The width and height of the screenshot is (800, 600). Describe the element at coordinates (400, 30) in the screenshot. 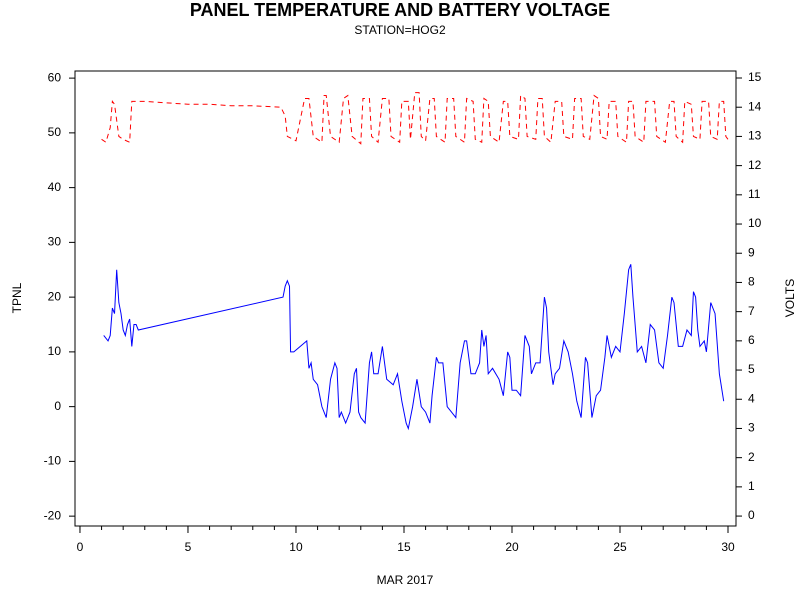

I see `chart-subtitle: STATION=HOG2` at that location.